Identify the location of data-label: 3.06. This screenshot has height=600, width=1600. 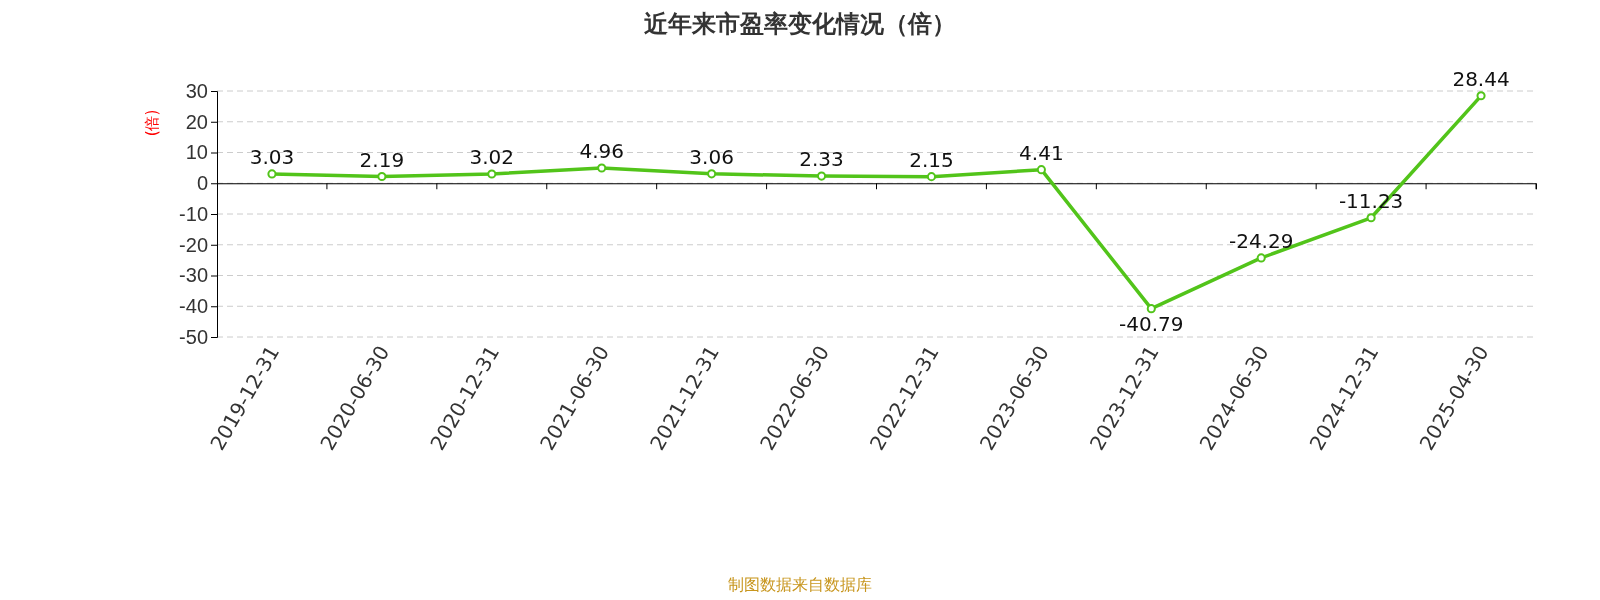
(711, 156).